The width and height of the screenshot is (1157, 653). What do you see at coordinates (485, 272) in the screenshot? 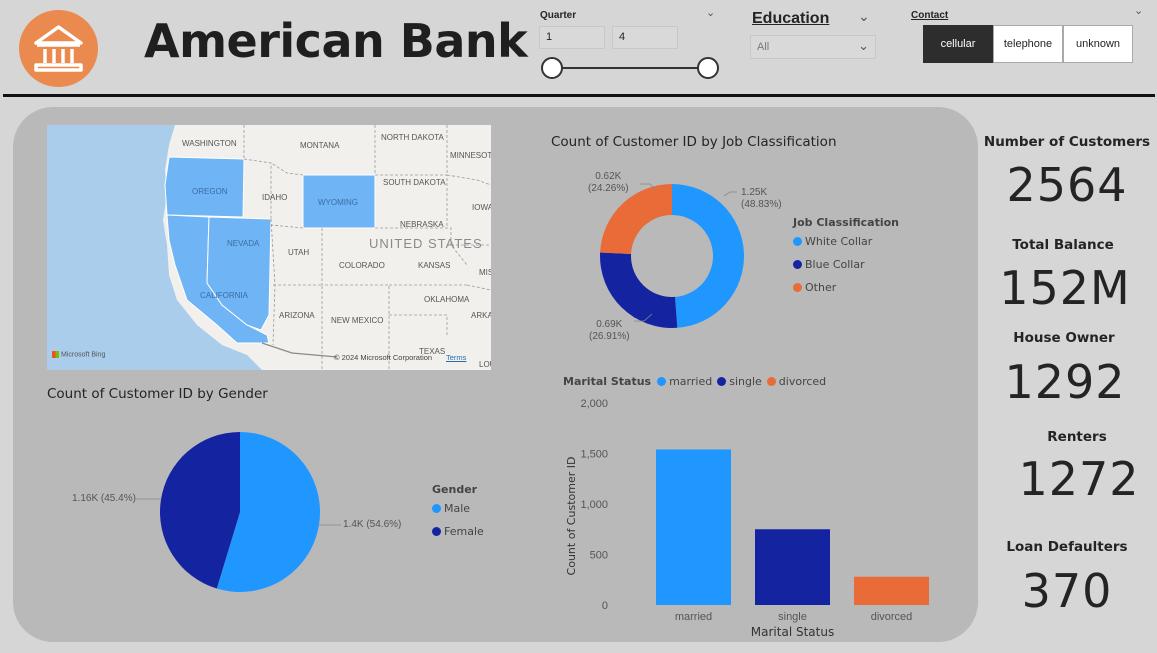
I see `map-state-label: MIS` at bounding box center [485, 272].